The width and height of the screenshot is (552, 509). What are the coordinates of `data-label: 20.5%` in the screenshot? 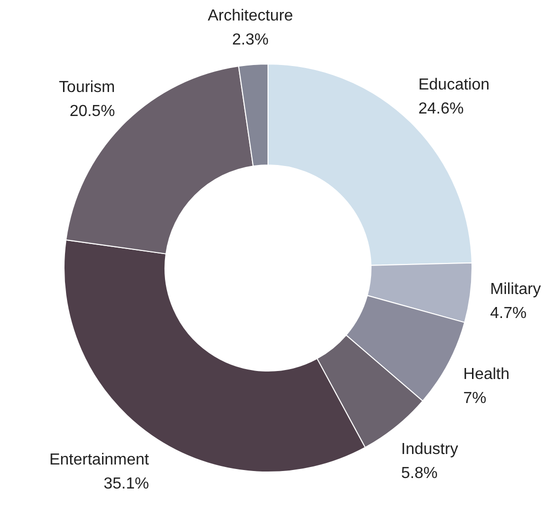 It's located at (92, 111).